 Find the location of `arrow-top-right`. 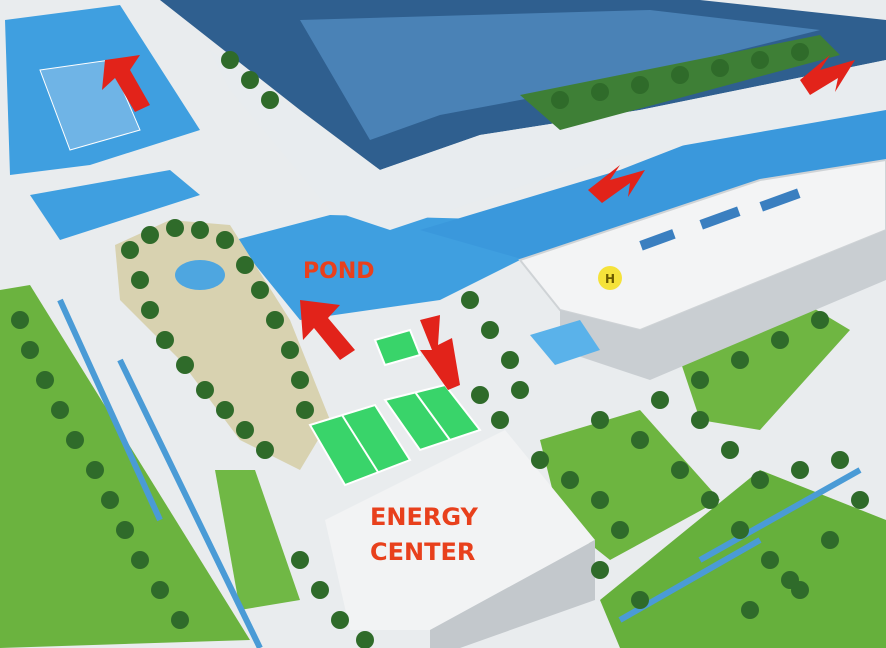

arrow-top-right is located at coordinates (827, 75).